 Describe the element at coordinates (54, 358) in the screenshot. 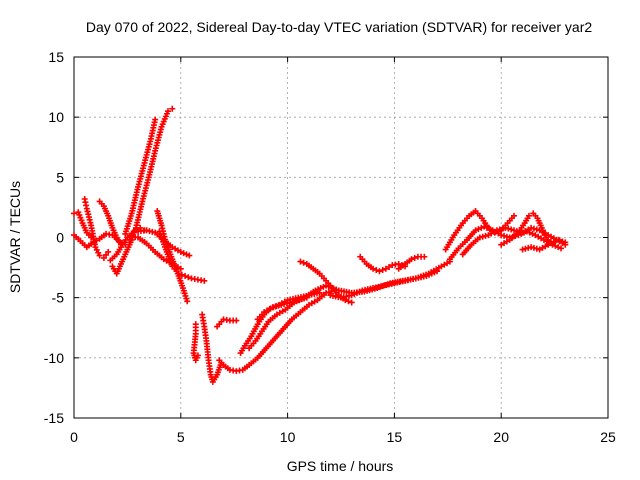

I see `y-tick-label: -10` at that location.